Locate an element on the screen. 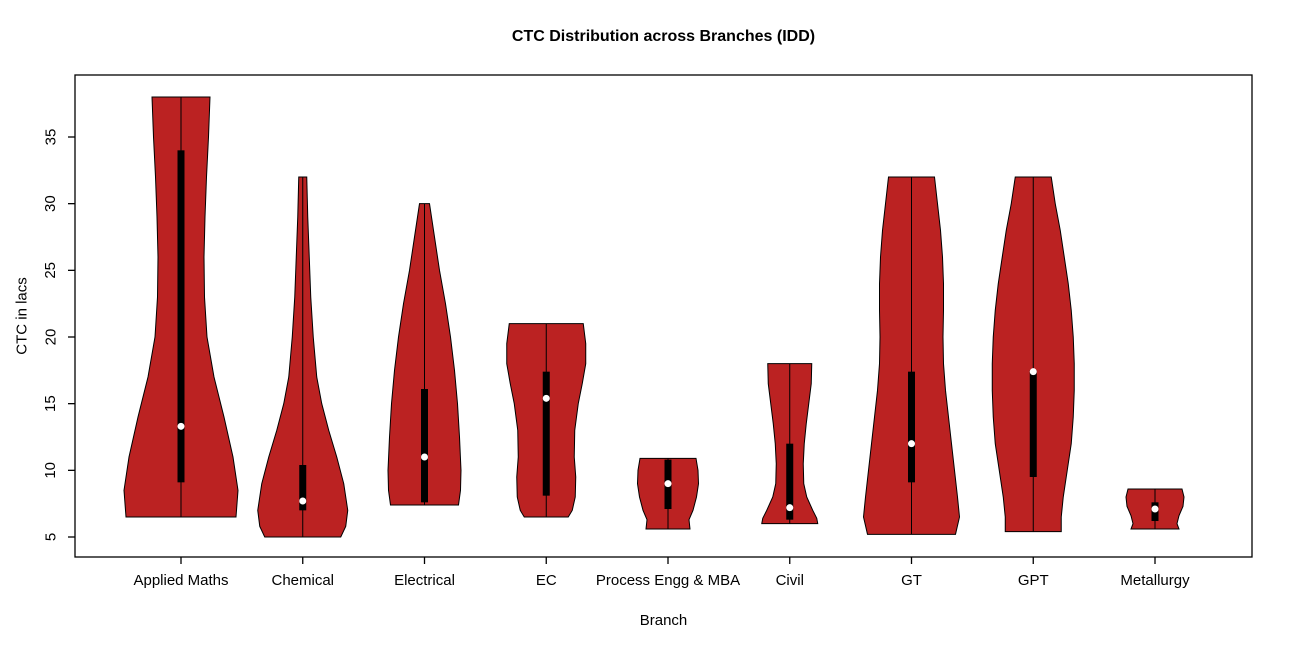 Image resolution: width=1294 pixels, height=653 pixels. x-axis-label: Branch is located at coordinates (663, 620).